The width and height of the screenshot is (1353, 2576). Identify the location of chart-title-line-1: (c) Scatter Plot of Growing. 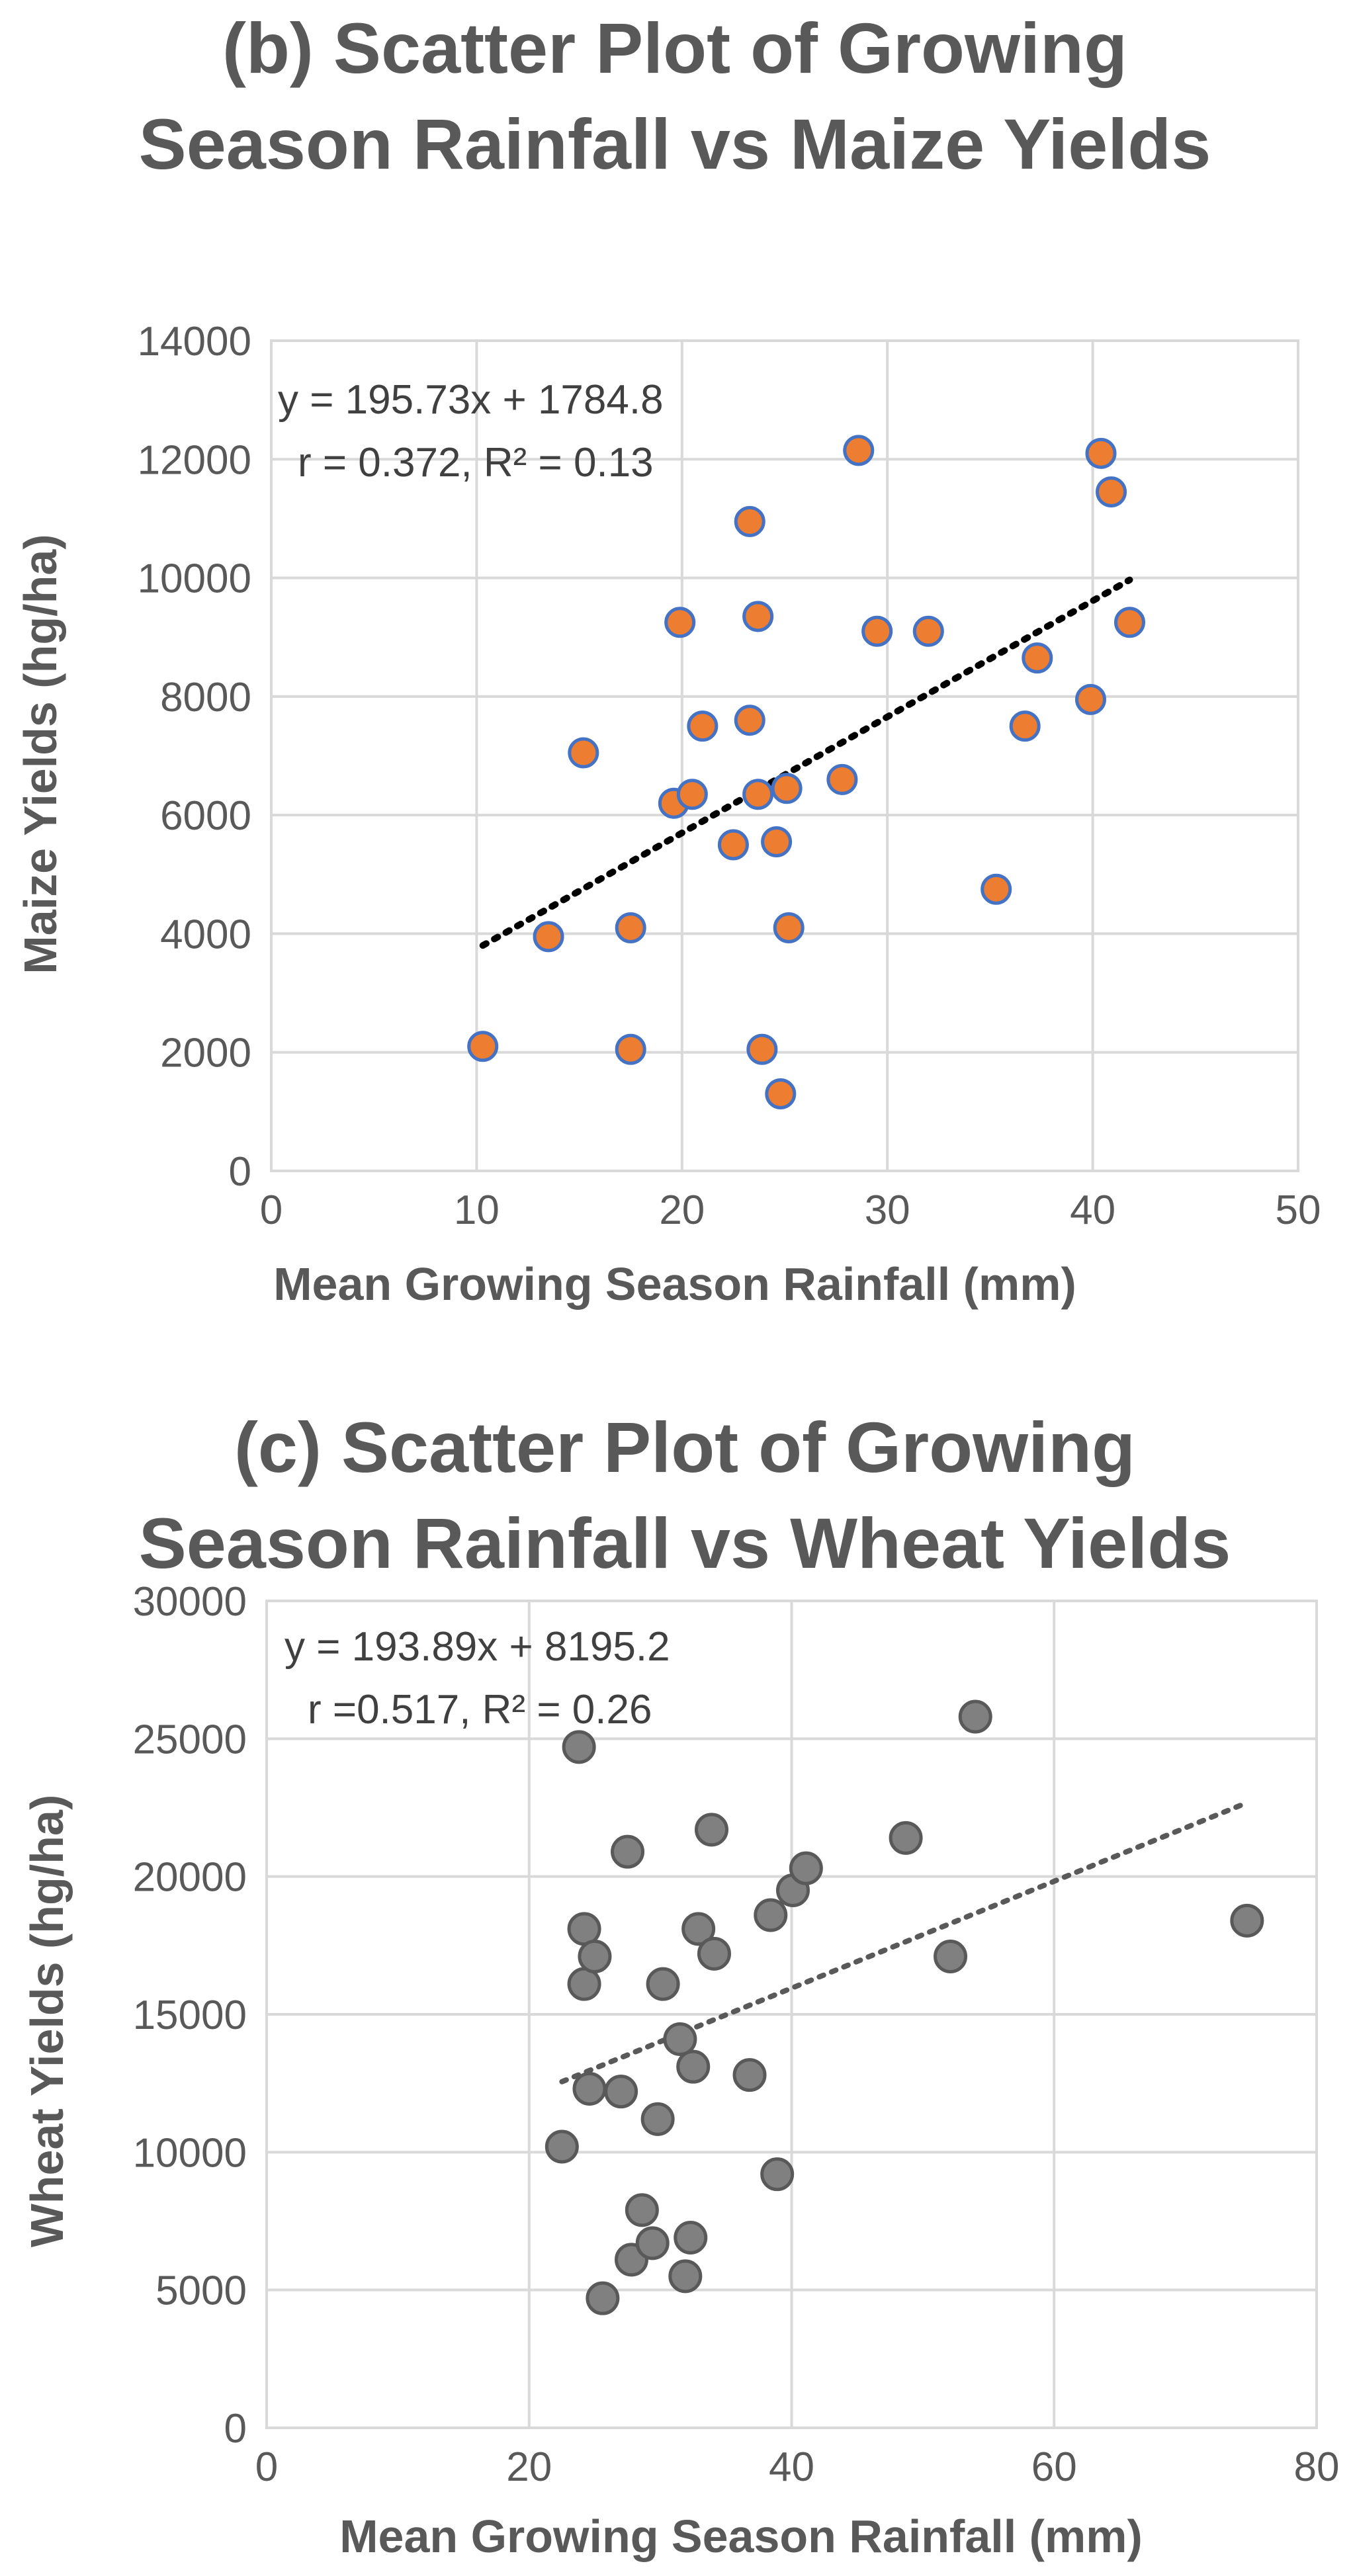
(684, 1447).